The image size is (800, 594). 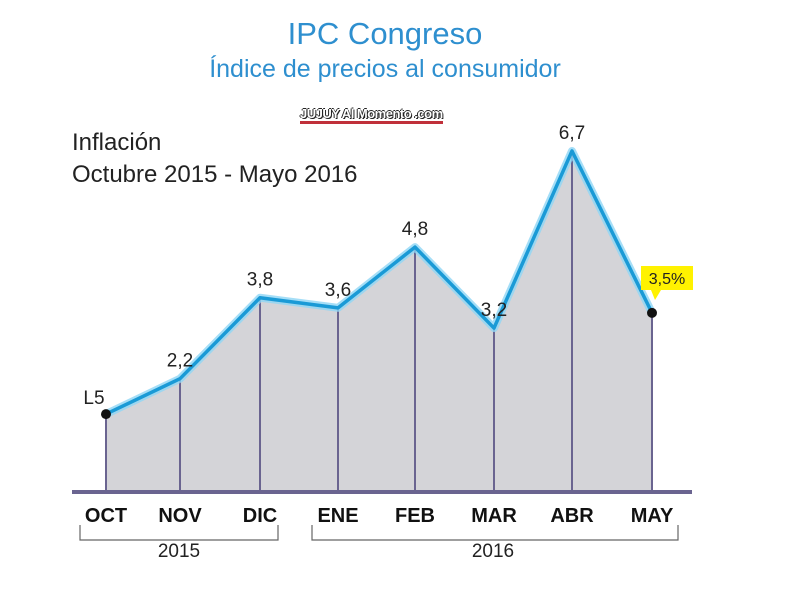 What do you see at coordinates (652, 312) in the screenshot?
I see `data-point-may` at bounding box center [652, 312].